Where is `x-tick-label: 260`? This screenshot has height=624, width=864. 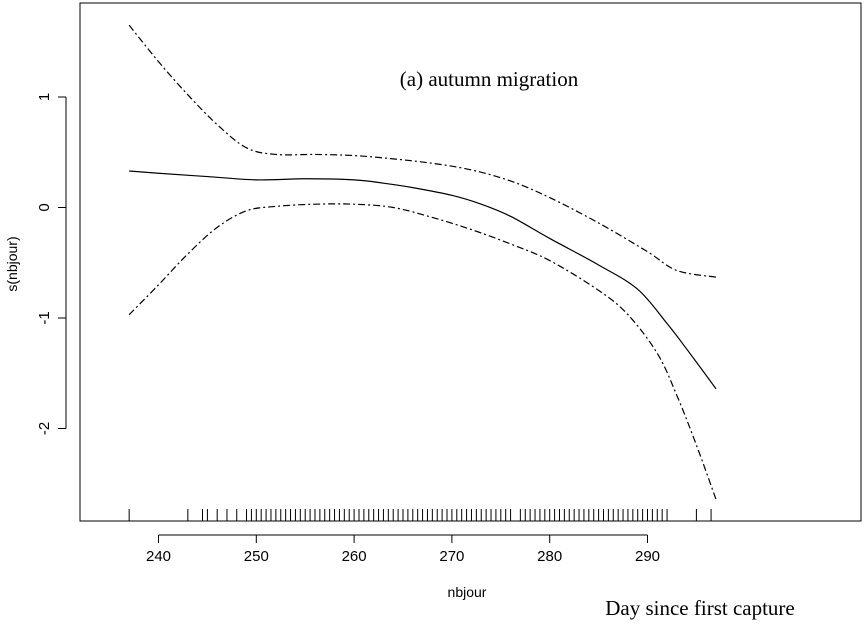
x-tick-label: 260 is located at coordinates (354, 556).